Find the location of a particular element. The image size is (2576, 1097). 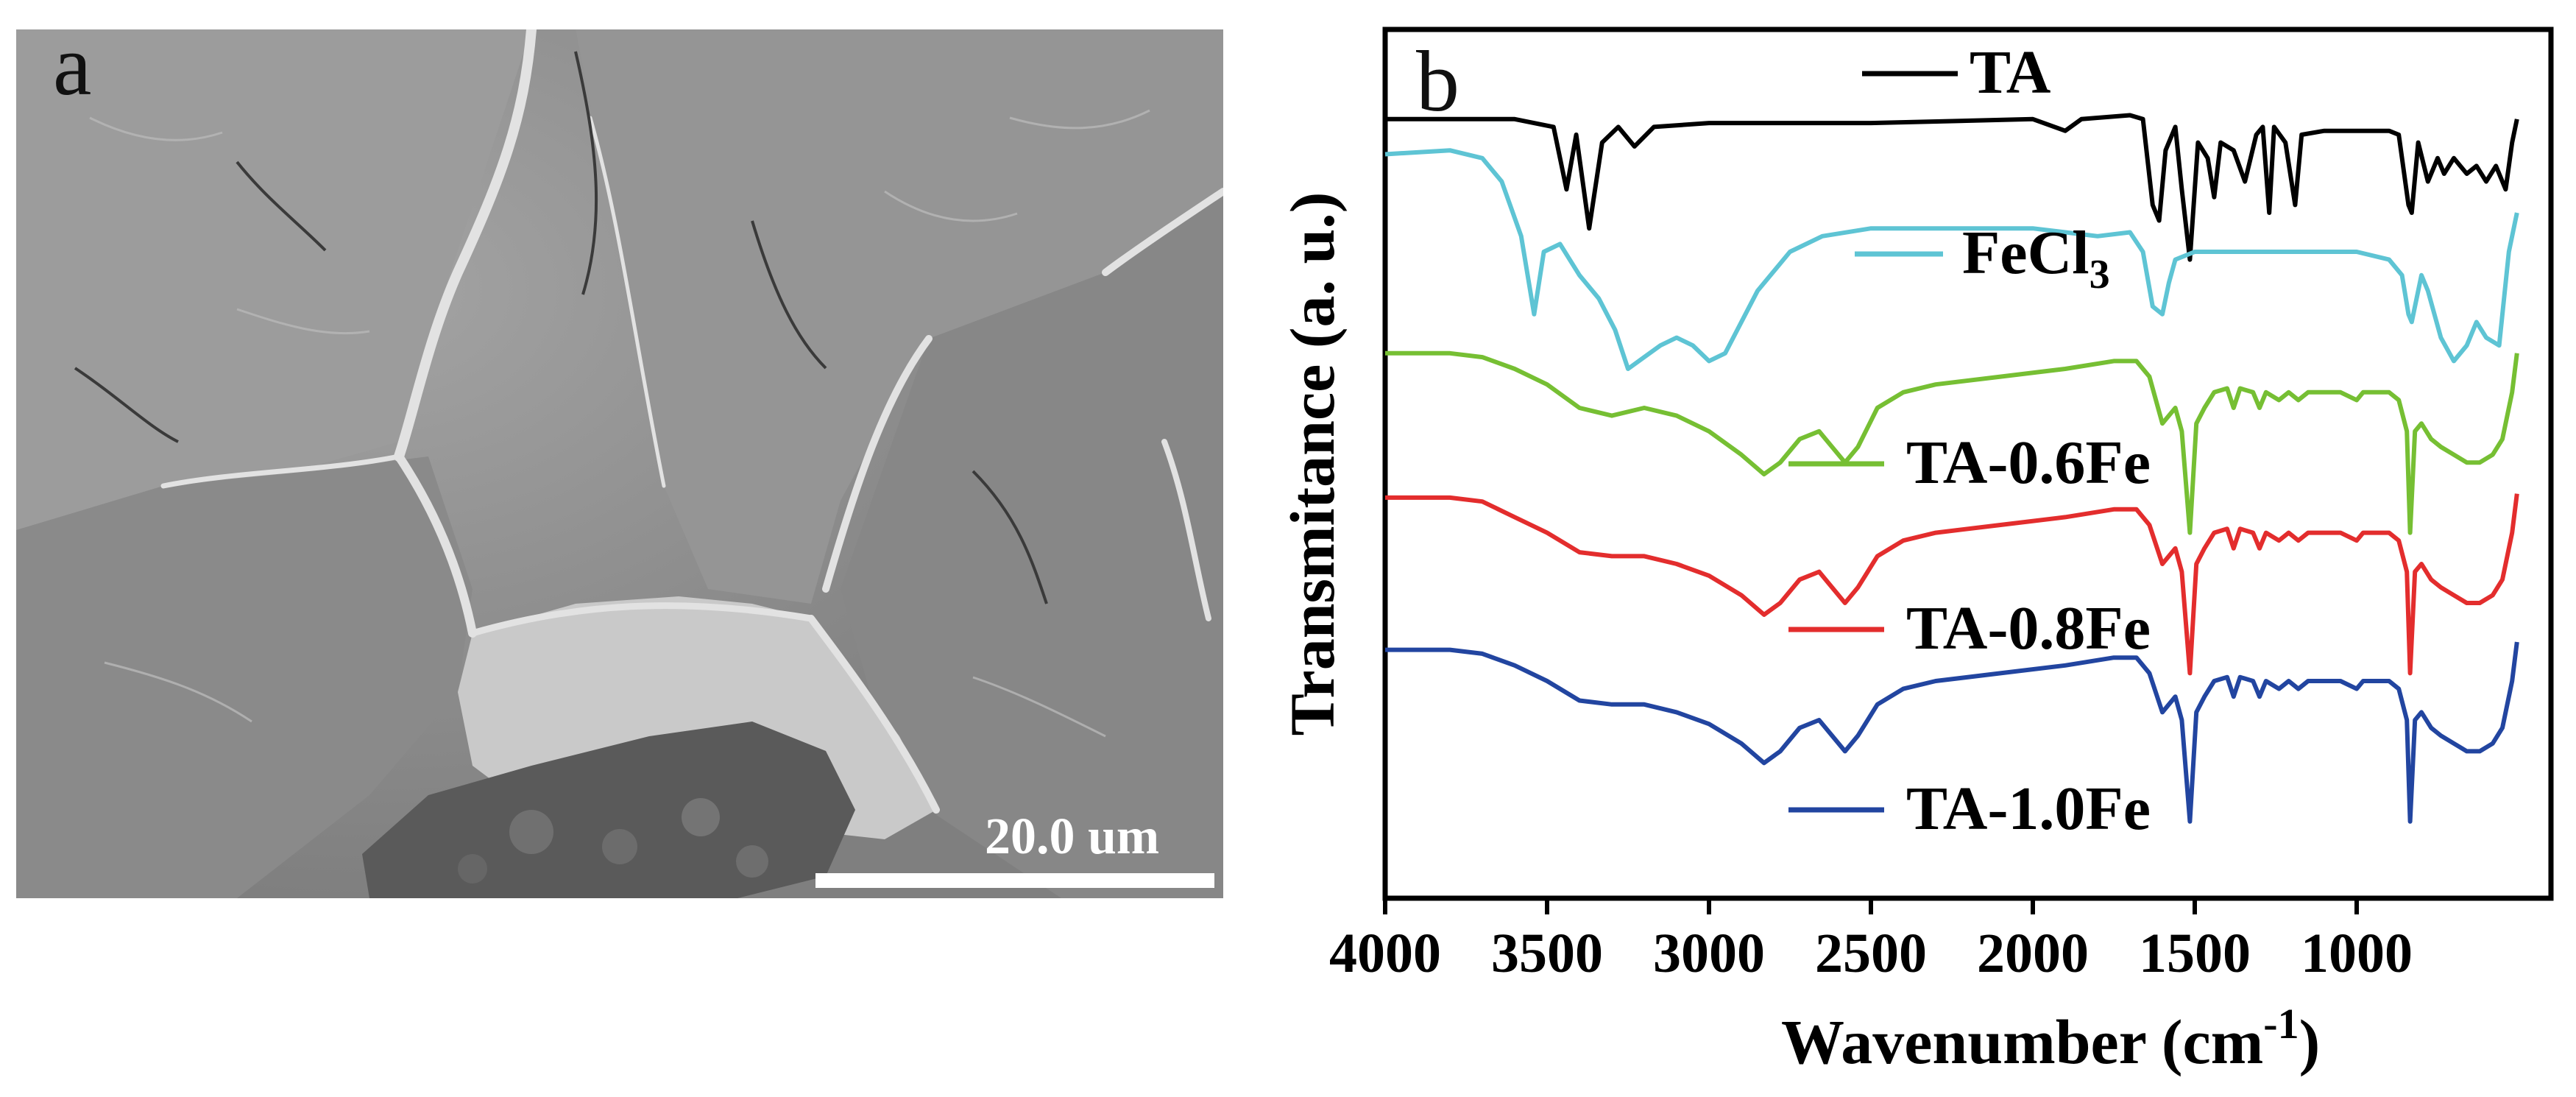

series-line-ta-0-6fe is located at coordinates (1952, 442).